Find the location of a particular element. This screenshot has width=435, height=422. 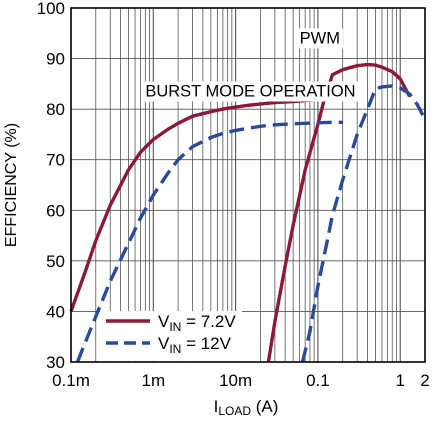

legend-label-rest: = 12V is located at coordinates (206, 343).